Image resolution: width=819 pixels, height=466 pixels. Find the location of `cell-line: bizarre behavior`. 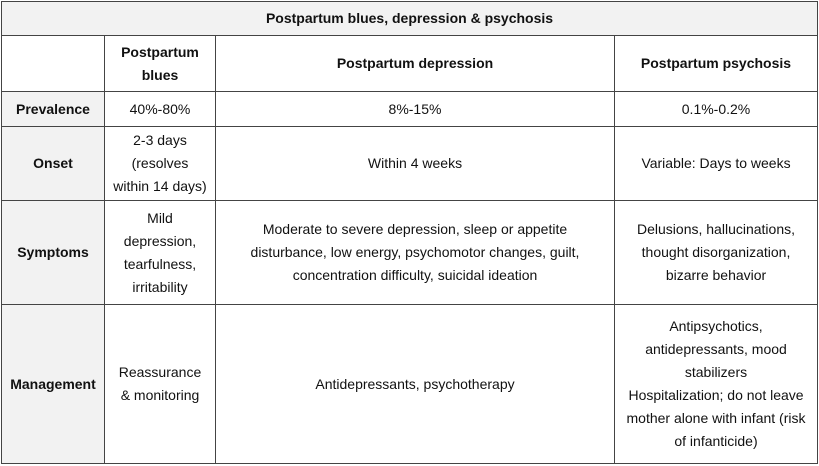

cell-line: bizarre behavior is located at coordinates (716, 275).